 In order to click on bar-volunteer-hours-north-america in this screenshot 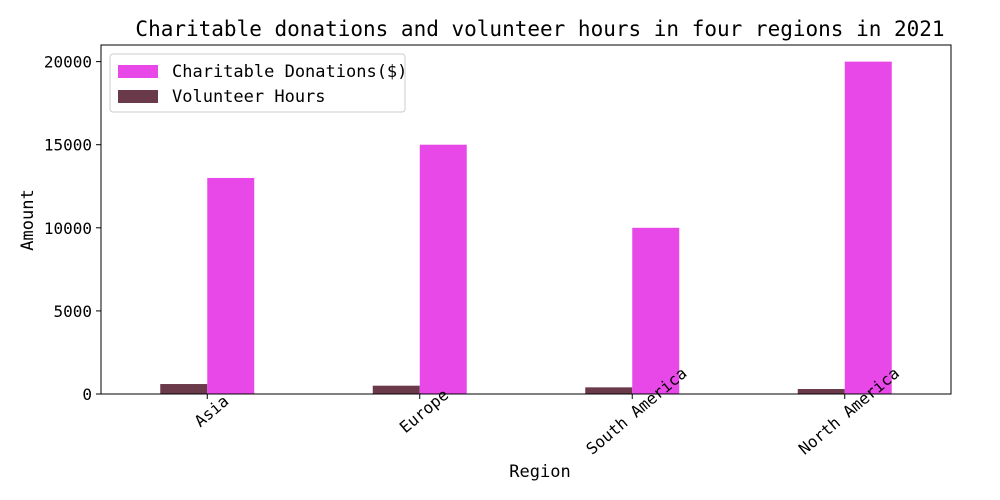, I will do `click(821, 391)`.